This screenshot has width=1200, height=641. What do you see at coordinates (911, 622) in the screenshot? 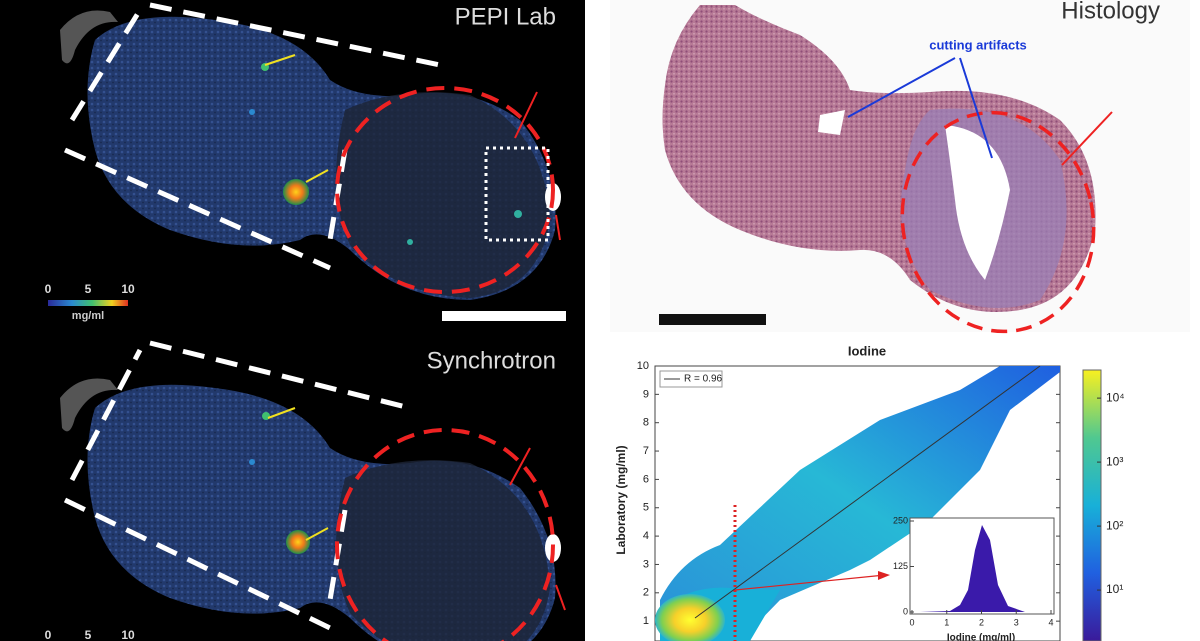
I see `inset-x-tick-label: 0` at bounding box center [911, 622].